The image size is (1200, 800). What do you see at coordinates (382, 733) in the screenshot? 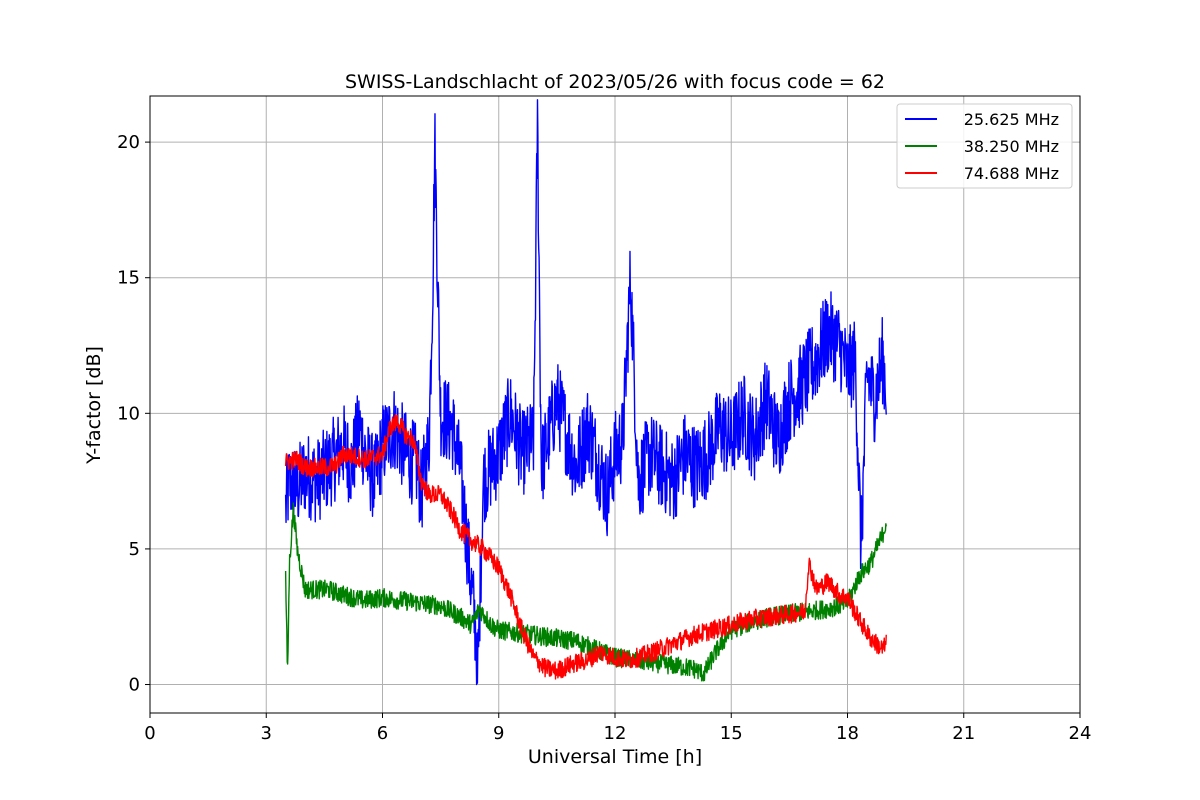
I see `x-tick-label: 6` at bounding box center [382, 733].